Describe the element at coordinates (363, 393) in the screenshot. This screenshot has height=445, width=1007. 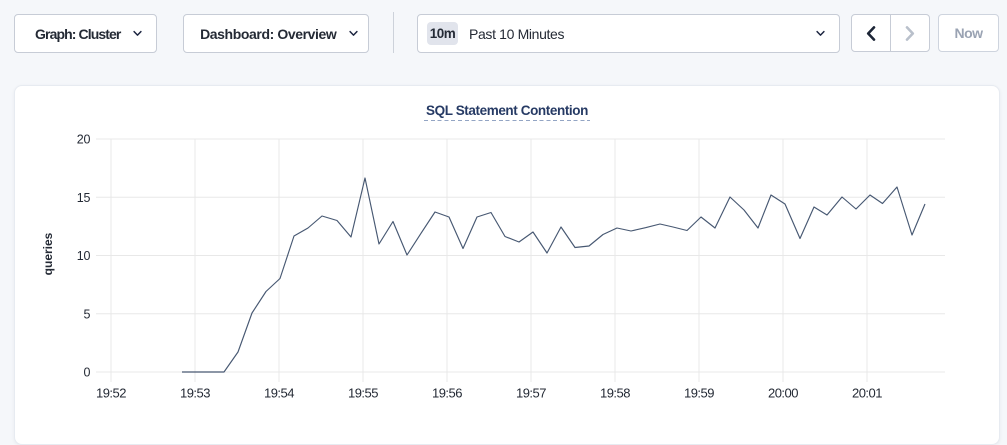
I see `svg-text: 19:55` at that location.